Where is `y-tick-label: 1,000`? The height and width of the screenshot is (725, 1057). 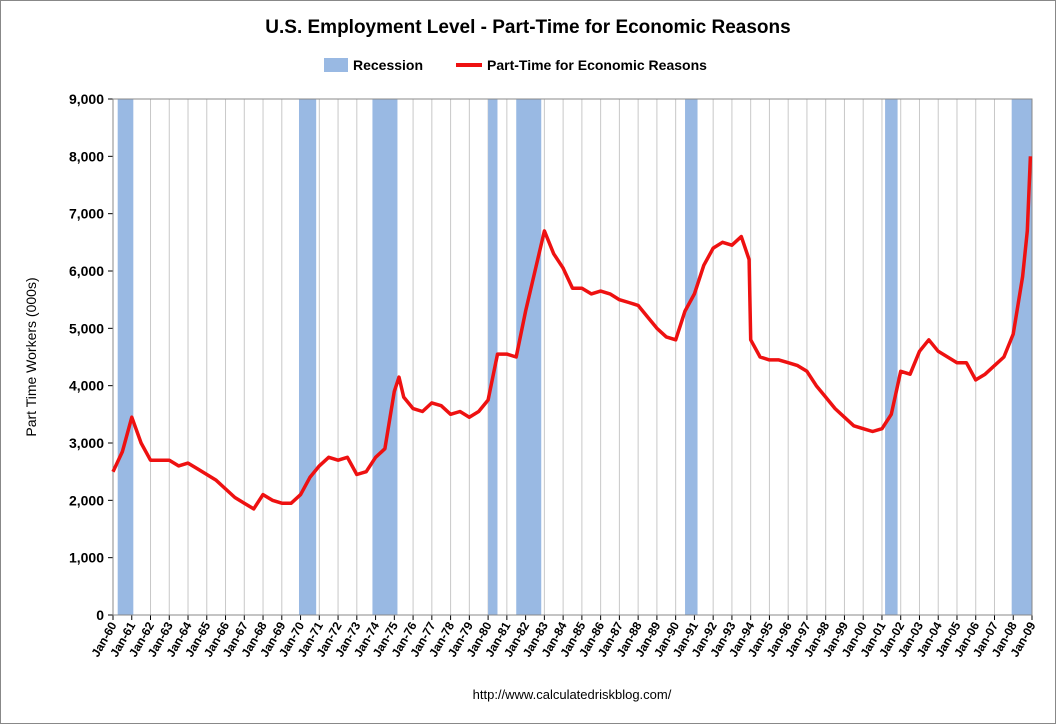
y-tick-label: 1,000 is located at coordinates (86, 558).